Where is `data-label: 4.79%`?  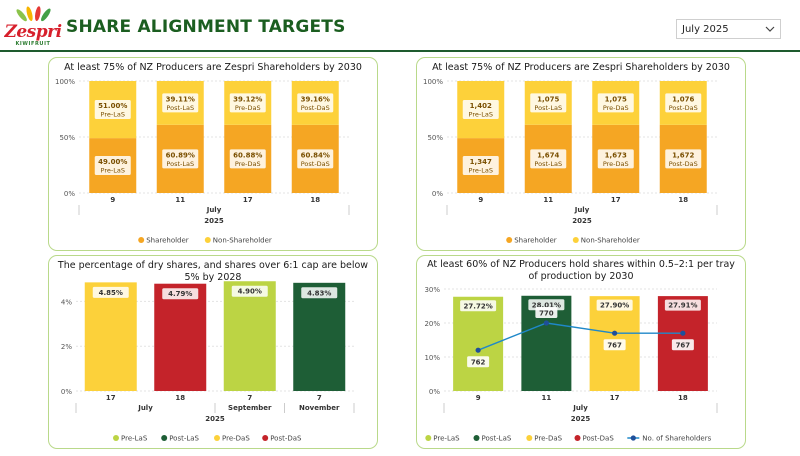
data-label: 4.79% is located at coordinates (180, 294).